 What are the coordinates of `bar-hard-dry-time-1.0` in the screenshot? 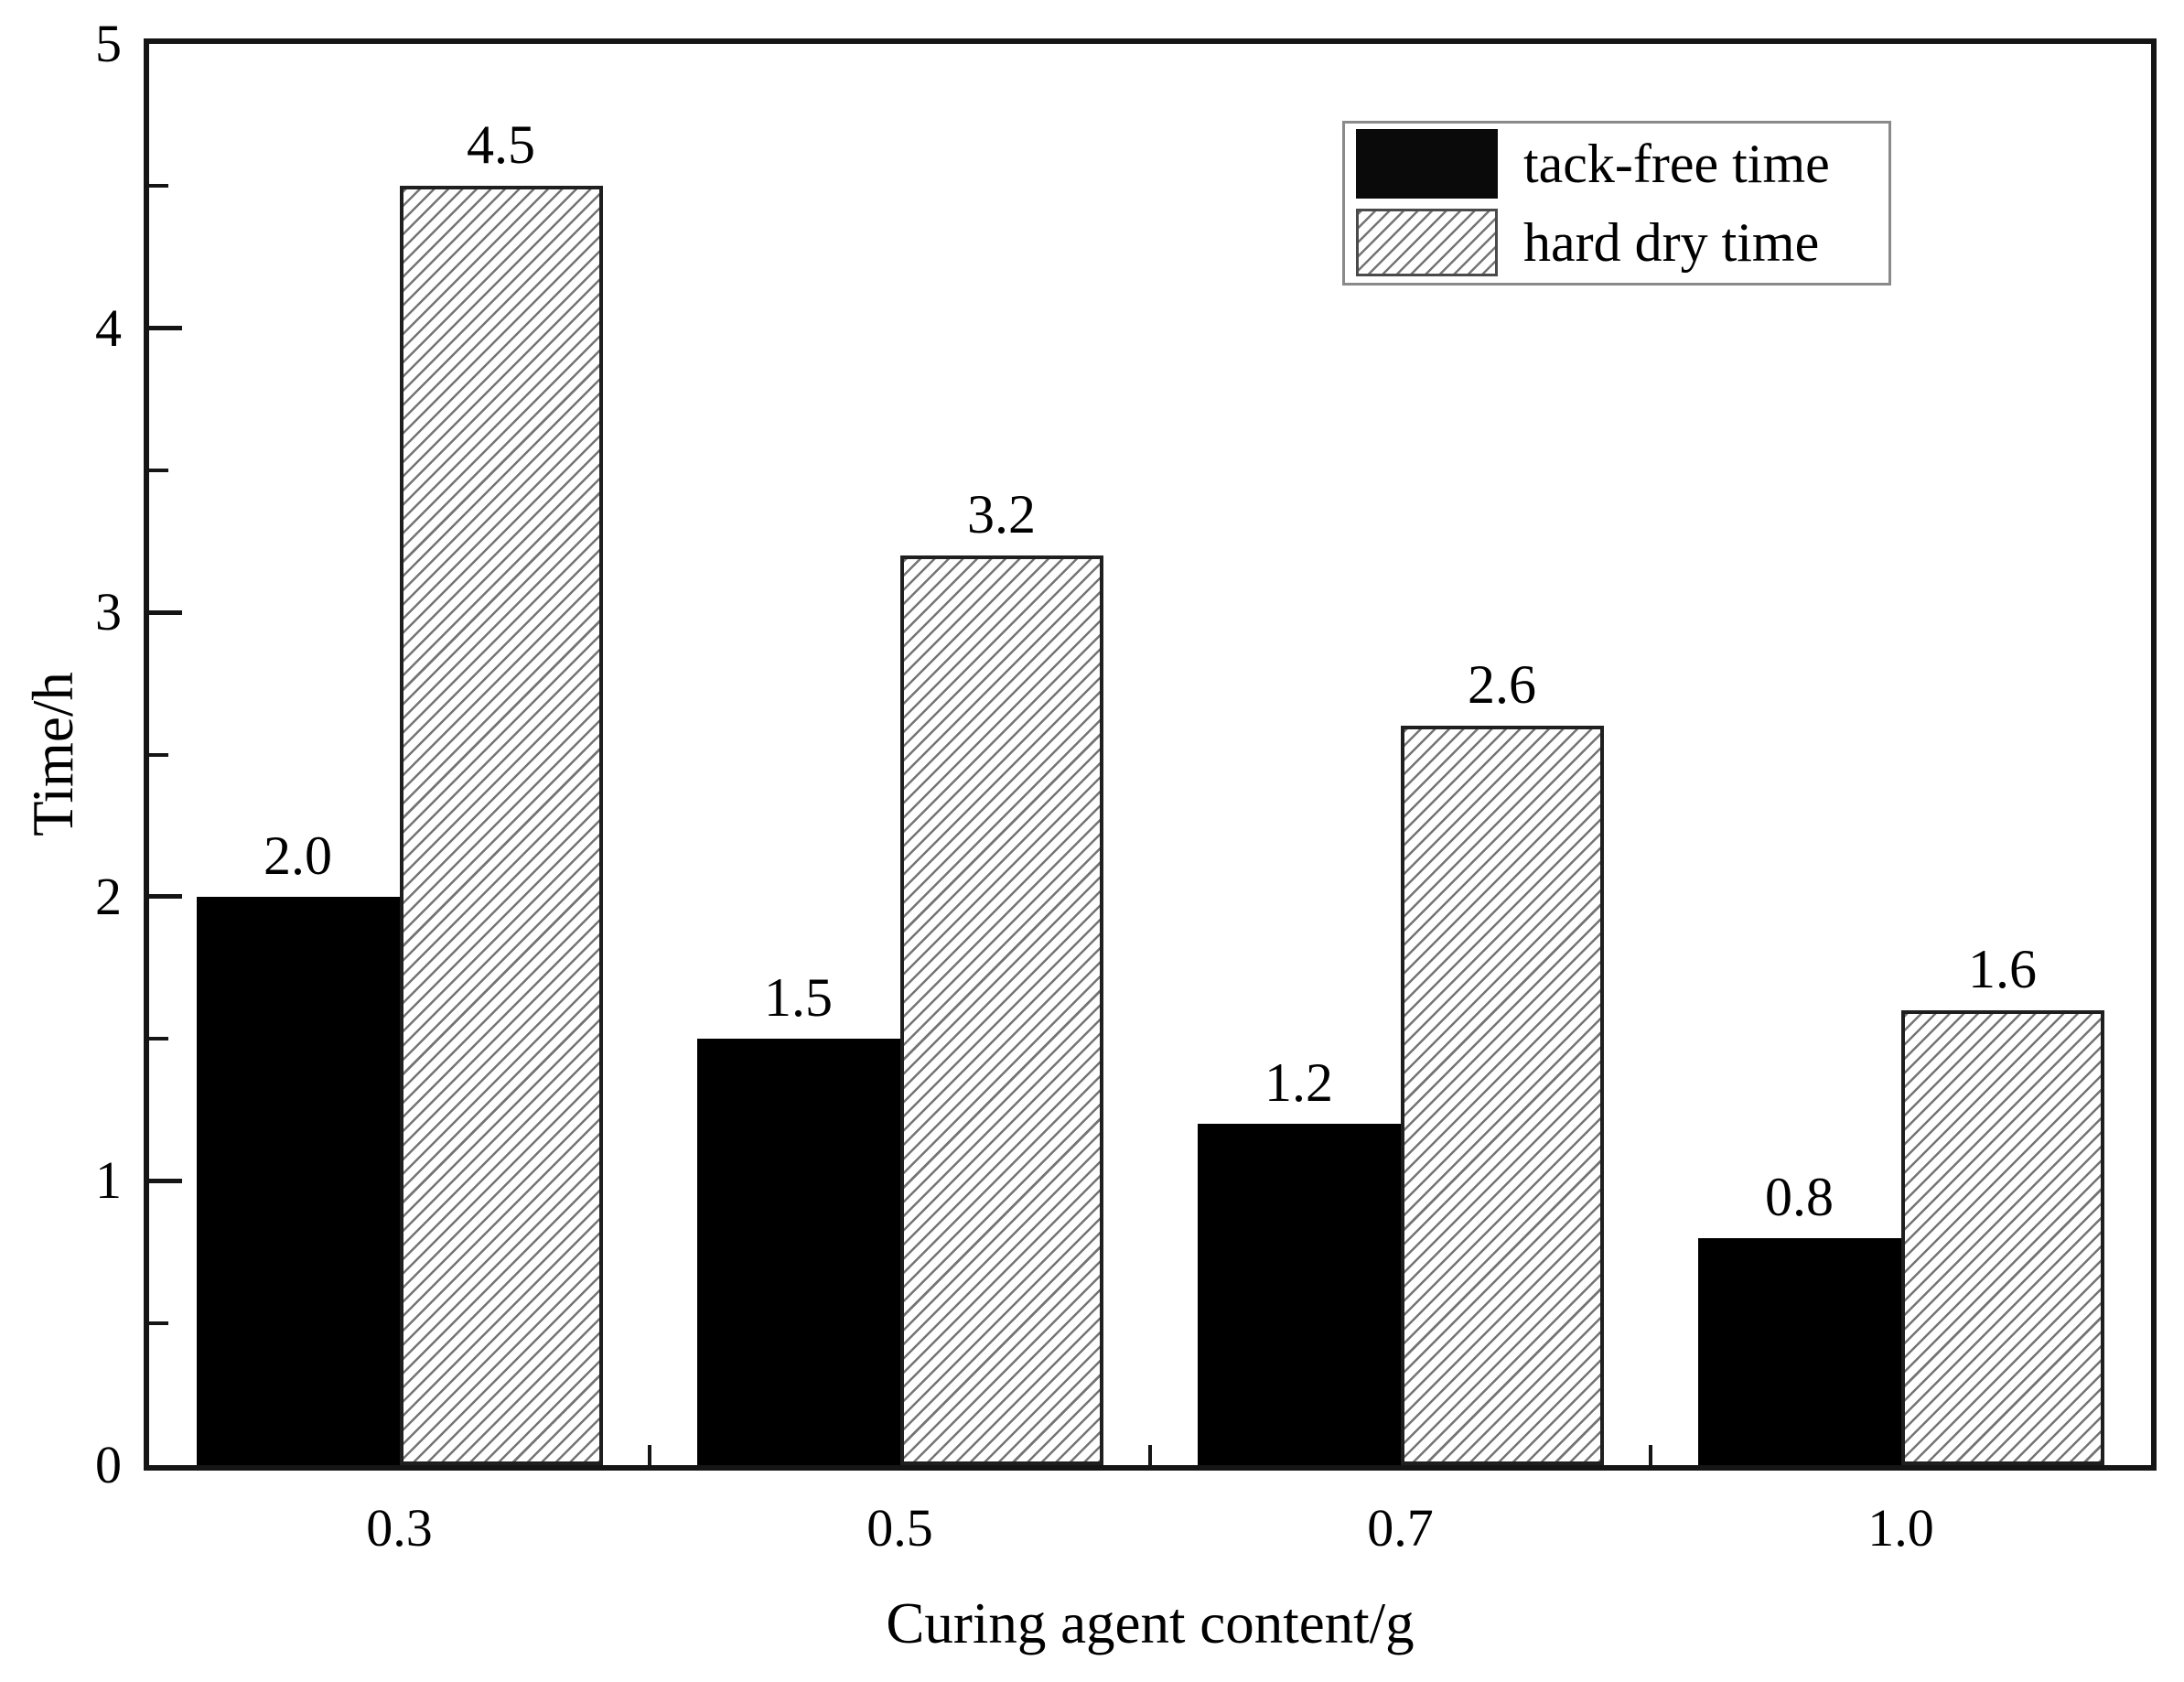 It's located at (2002, 1237).